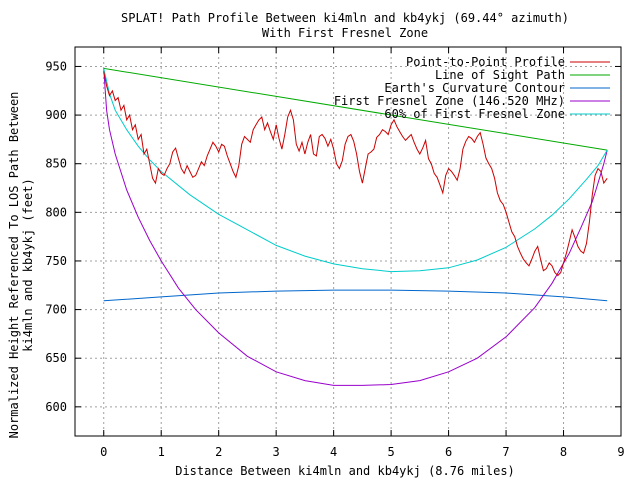  Describe the element at coordinates (56, 164) in the screenshot. I see `y-tick-label: 850` at that location.